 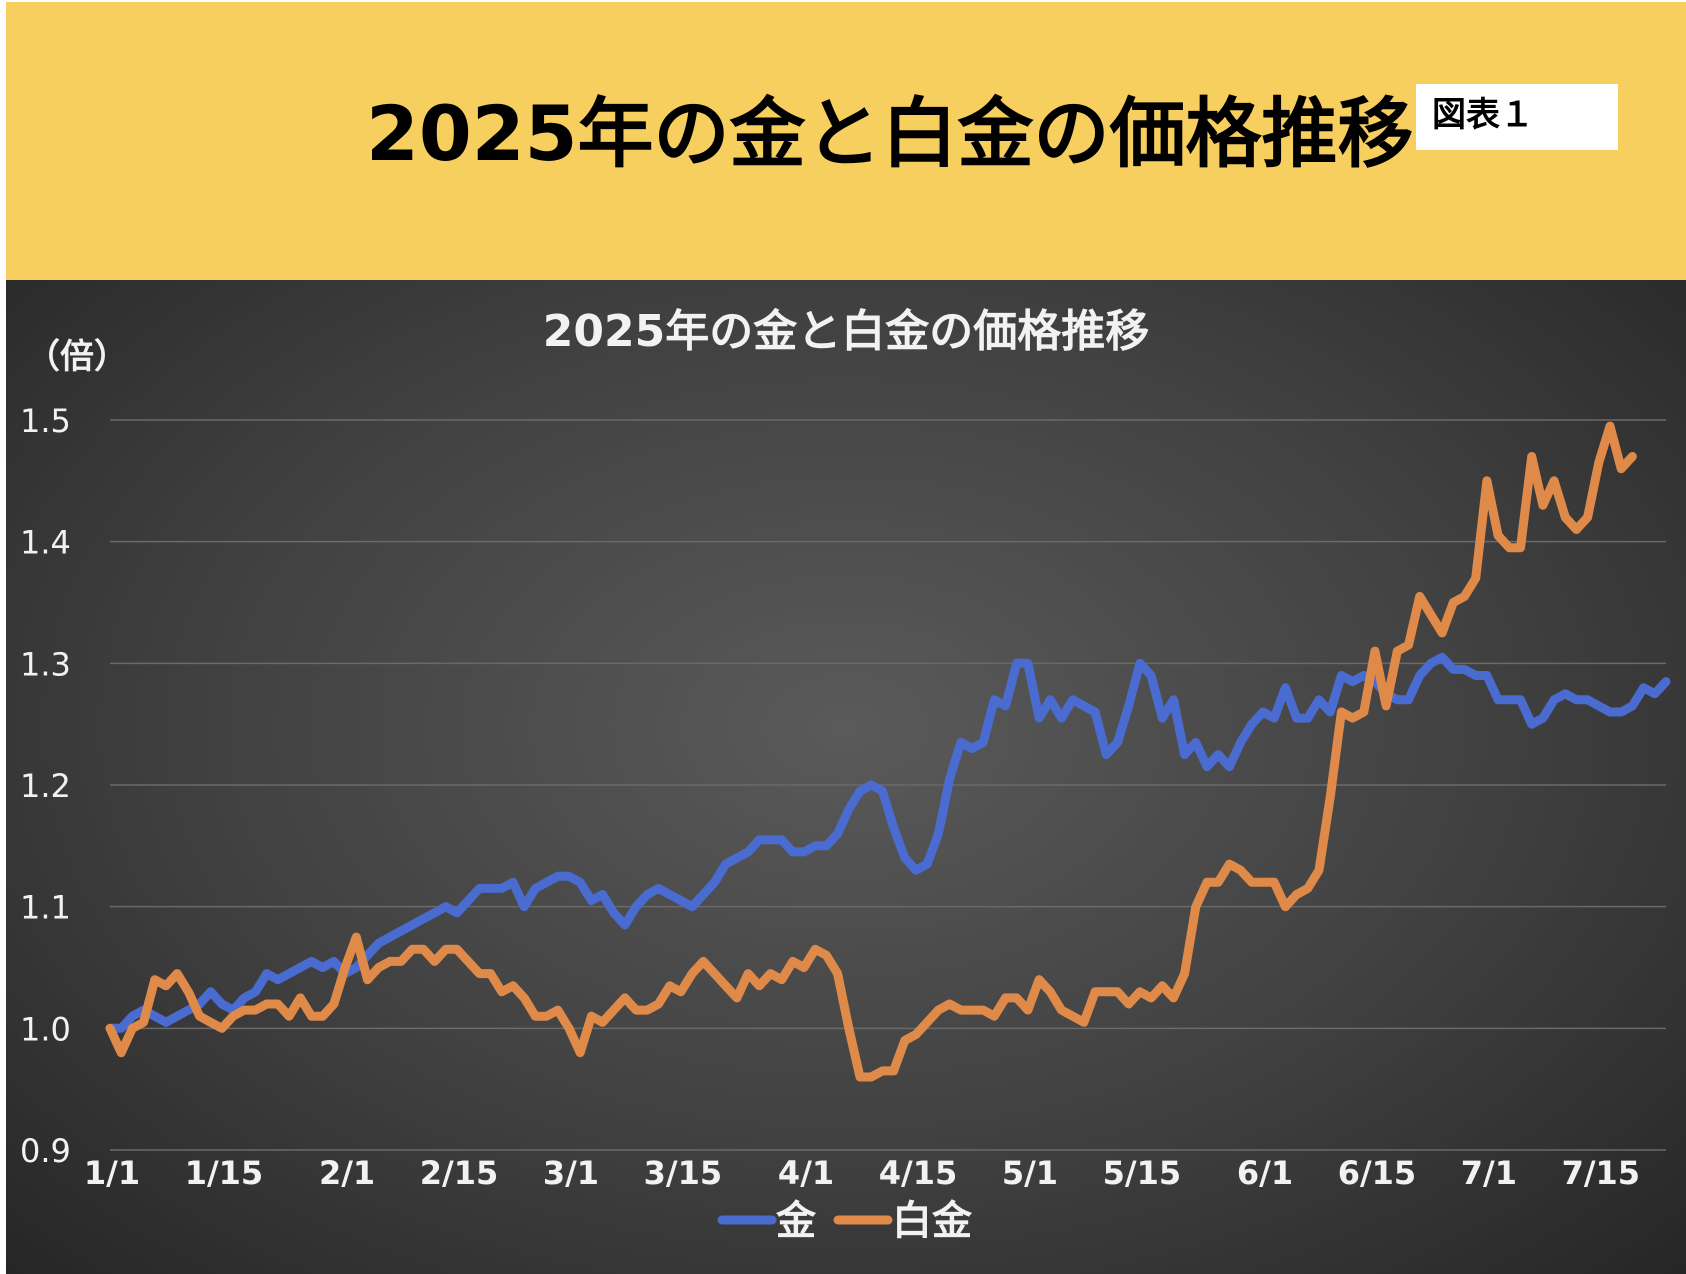 I want to click on y-tick-label: 0.9, so click(x=45, y=1151).